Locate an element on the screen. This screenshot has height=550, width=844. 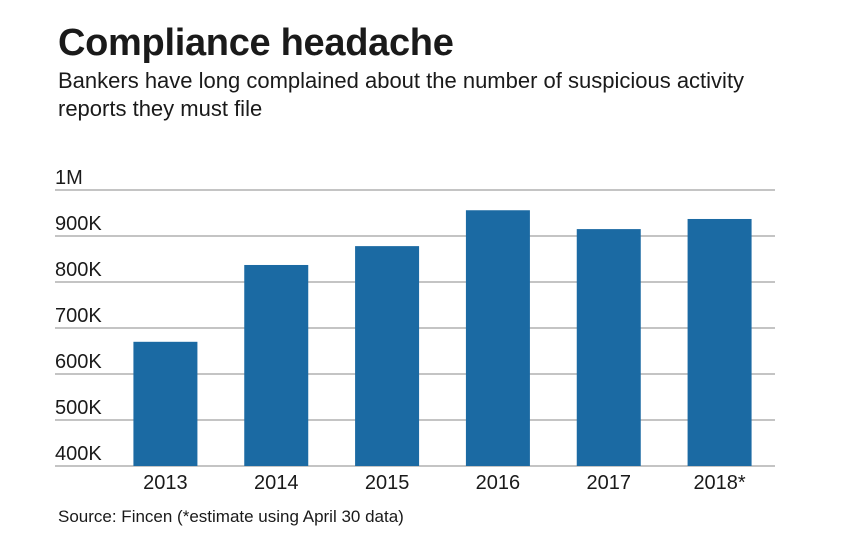
x-tick-label: 2015 is located at coordinates (387, 483).